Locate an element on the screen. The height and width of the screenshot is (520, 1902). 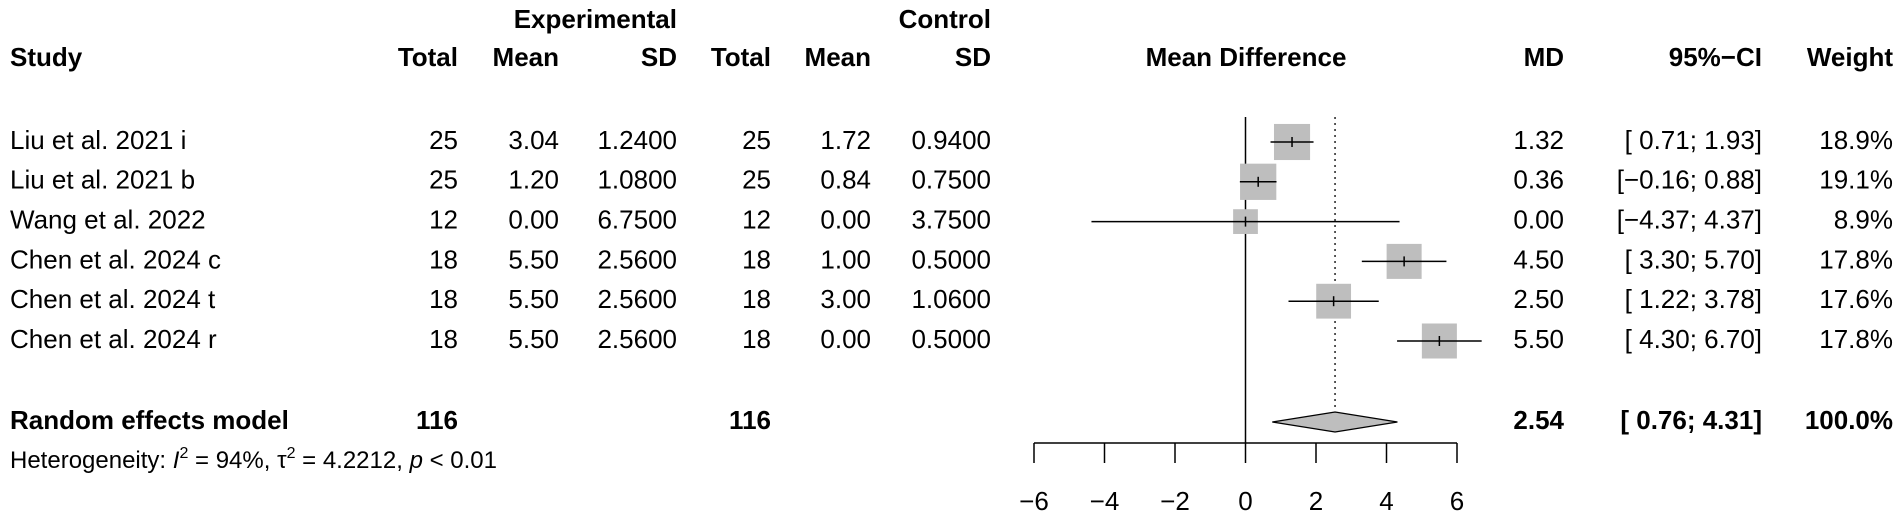
pooled-weight: 100.0% is located at coordinates (1849, 420).